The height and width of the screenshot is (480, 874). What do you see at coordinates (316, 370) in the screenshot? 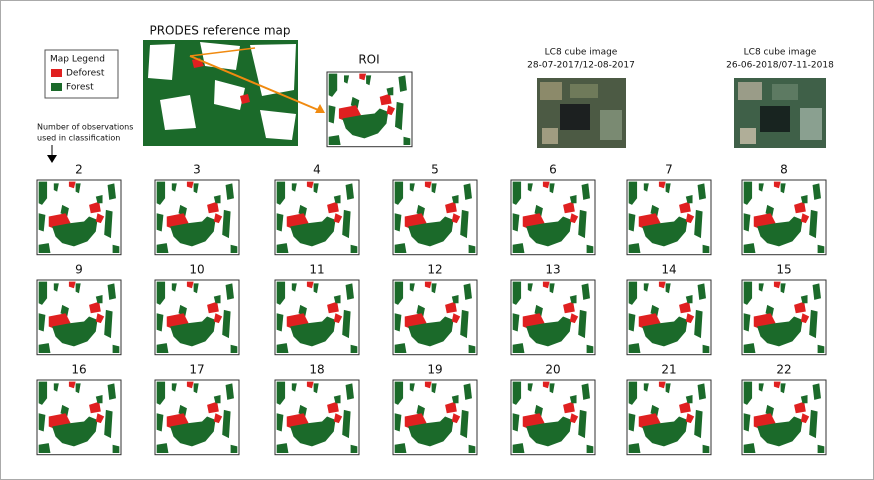
I see `grid-label: 18` at bounding box center [316, 370].